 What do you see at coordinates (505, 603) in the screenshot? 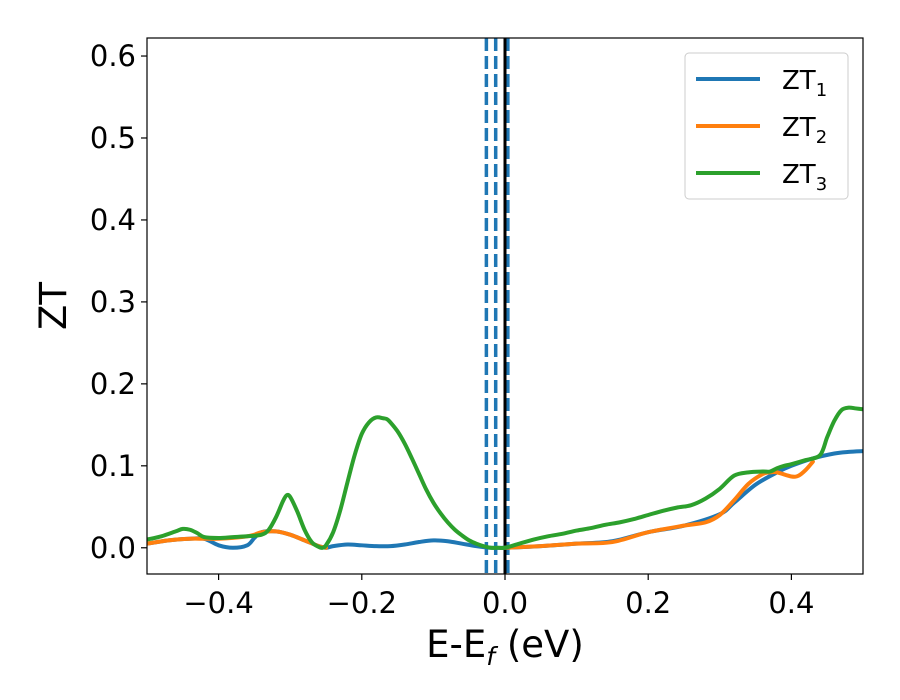
I see `x-tick-label: 0.0` at bounding box center [505, 603].